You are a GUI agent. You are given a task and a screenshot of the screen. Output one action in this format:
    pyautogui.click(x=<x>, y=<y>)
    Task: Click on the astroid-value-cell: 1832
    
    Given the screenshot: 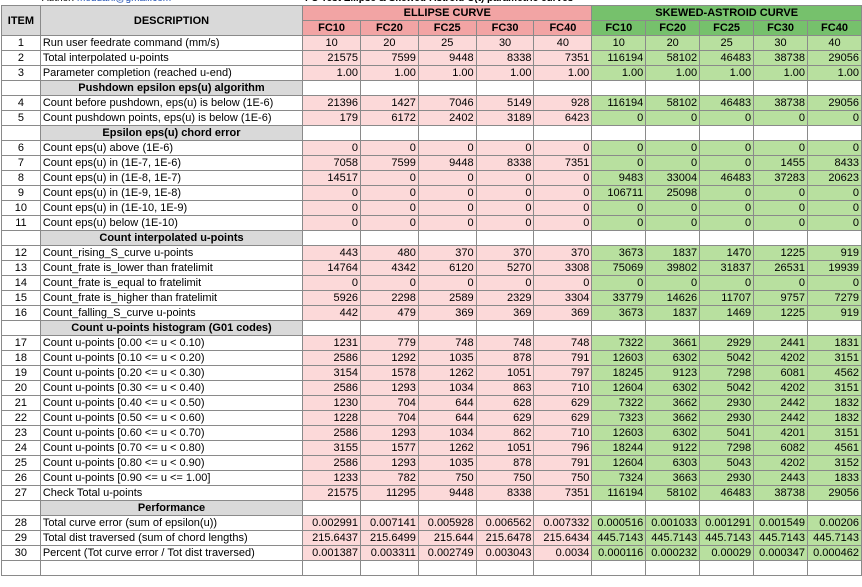 What is the action you would take?
    pyautogui.click(x=834, y=403)
    